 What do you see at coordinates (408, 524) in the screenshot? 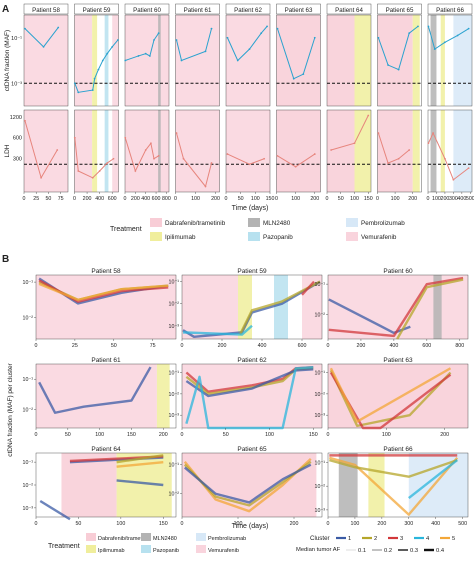
I see `x-tick-label: 300` at bounding box center [408, 524].